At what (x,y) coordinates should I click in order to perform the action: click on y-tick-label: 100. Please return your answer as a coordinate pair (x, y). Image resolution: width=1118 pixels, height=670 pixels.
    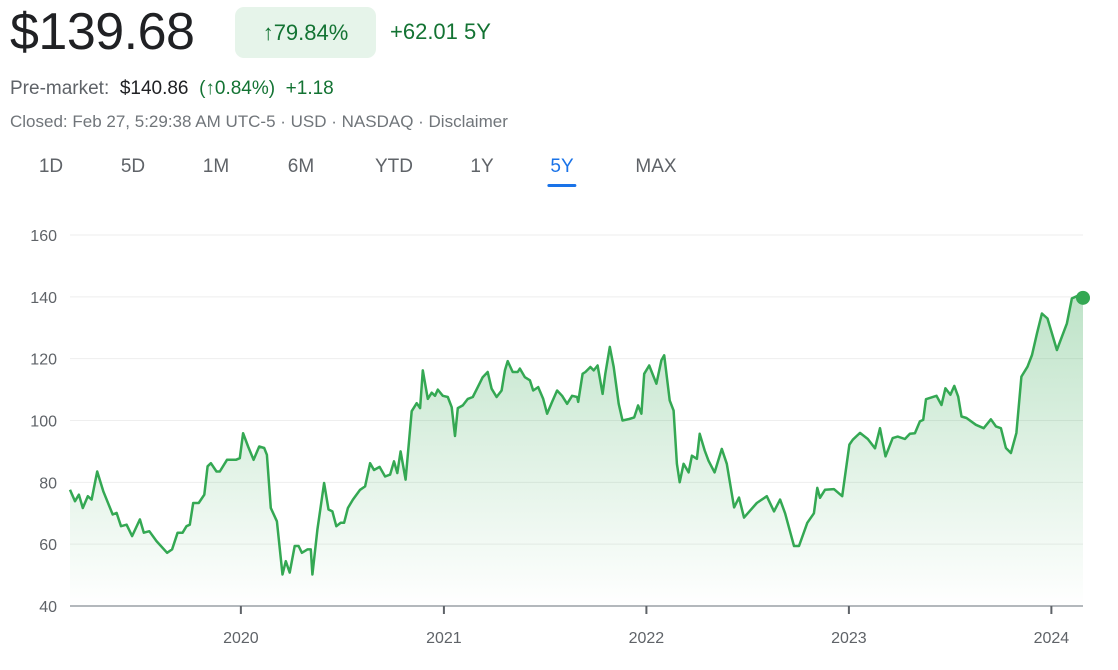
    Looking at the image, I should click on (43, 422).